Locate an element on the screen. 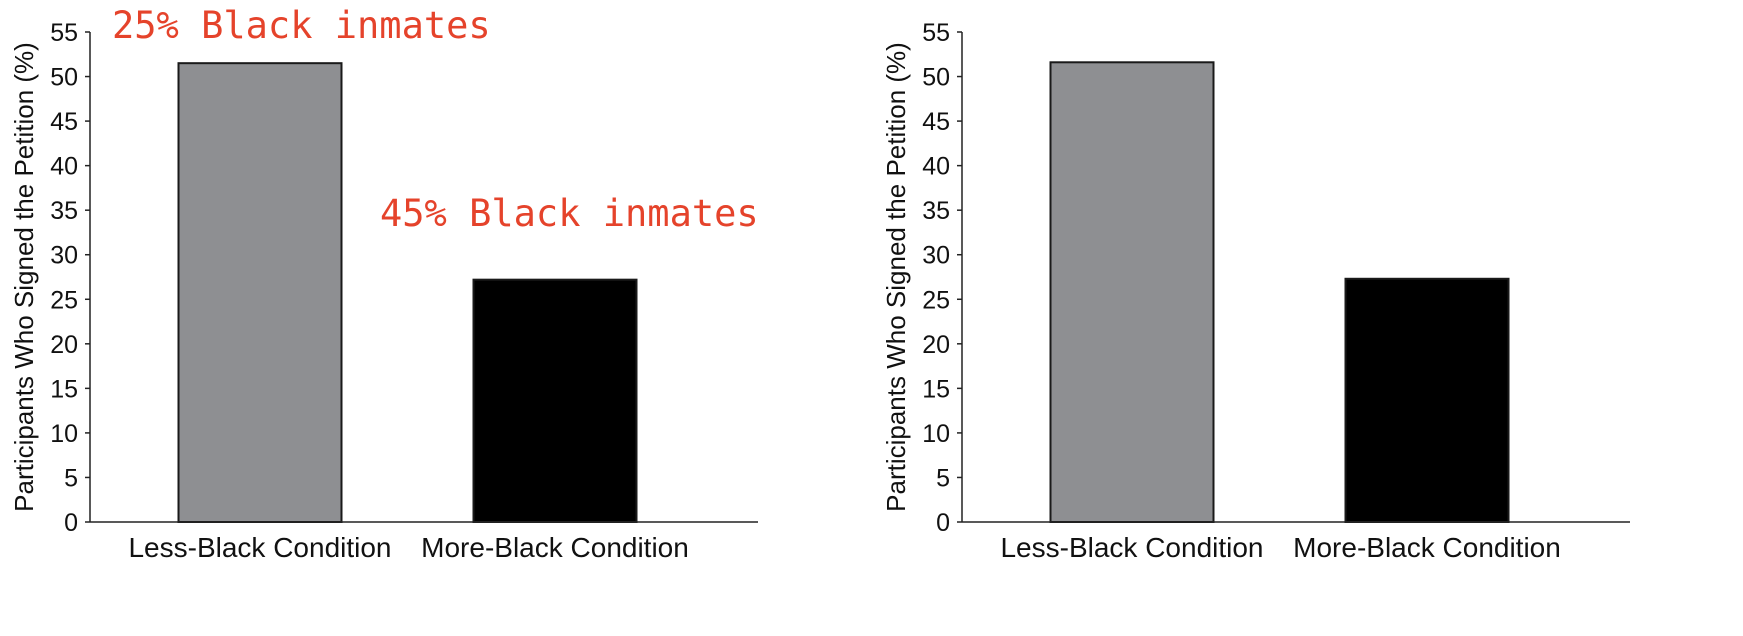 The width and height of the screenshot is (1743, 636). annotation-more-black: 45% Black inmates is located at coordinates (569, 213).